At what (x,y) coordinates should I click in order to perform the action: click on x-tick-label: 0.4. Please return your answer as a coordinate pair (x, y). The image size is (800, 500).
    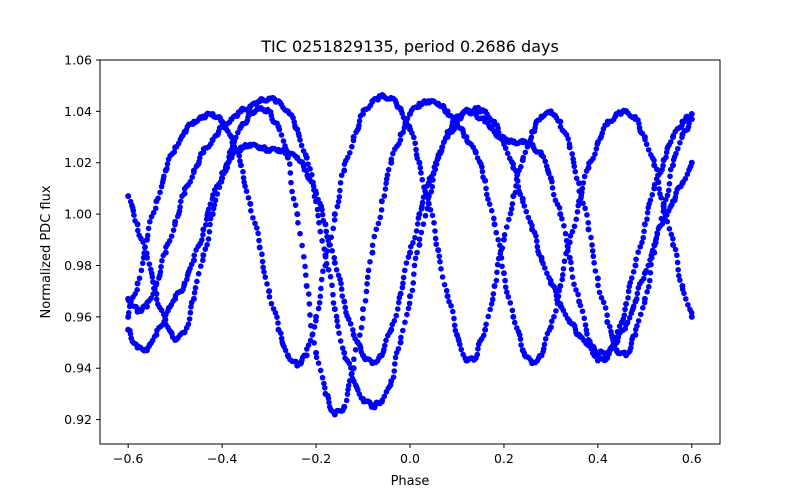
    Looking at the image, I should click on (598, 458).